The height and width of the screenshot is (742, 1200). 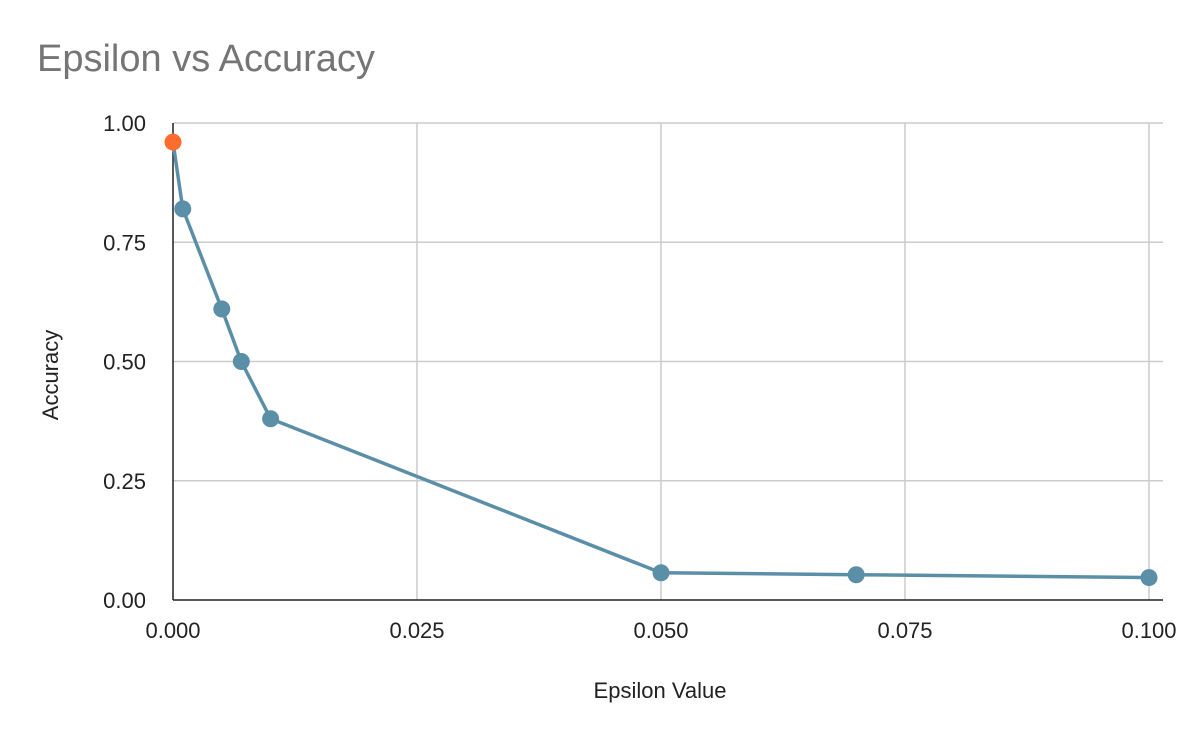 I want to click on y-tick-label: 0.25, so click(x=124, y=481).